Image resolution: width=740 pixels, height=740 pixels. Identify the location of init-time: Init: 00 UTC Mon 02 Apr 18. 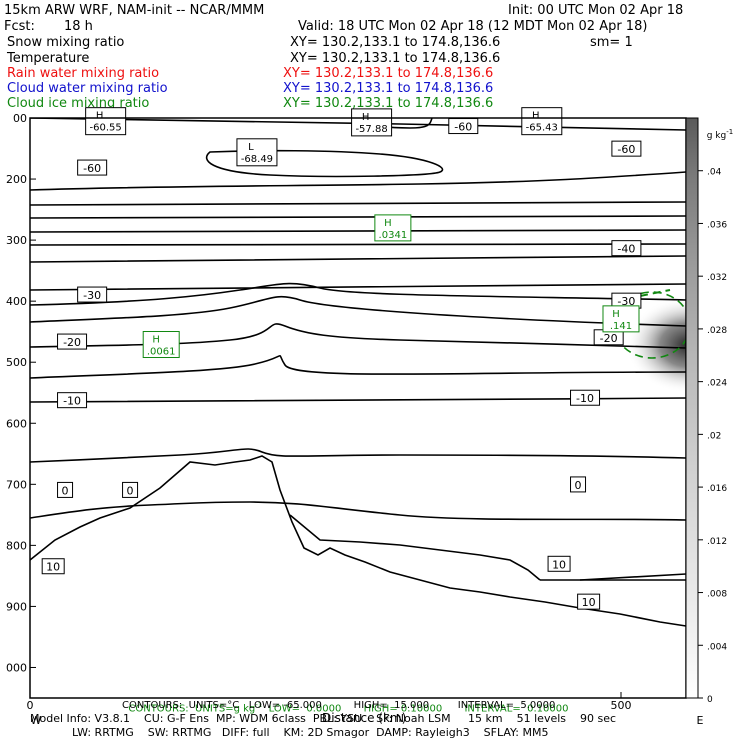
(596, 10).